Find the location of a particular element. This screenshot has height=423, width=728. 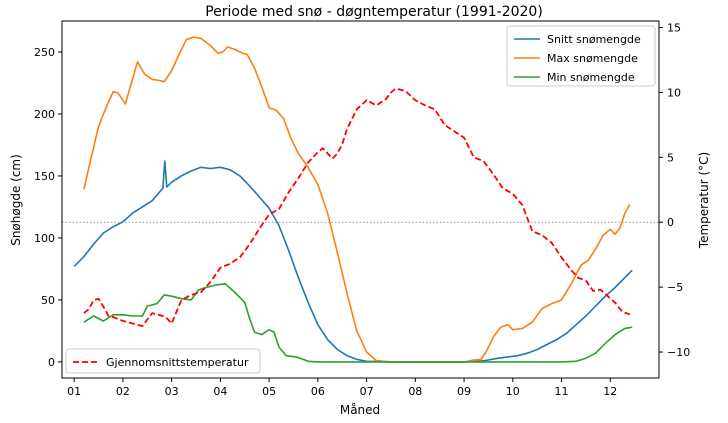

series-line-min is located at coordinates (358, 323).